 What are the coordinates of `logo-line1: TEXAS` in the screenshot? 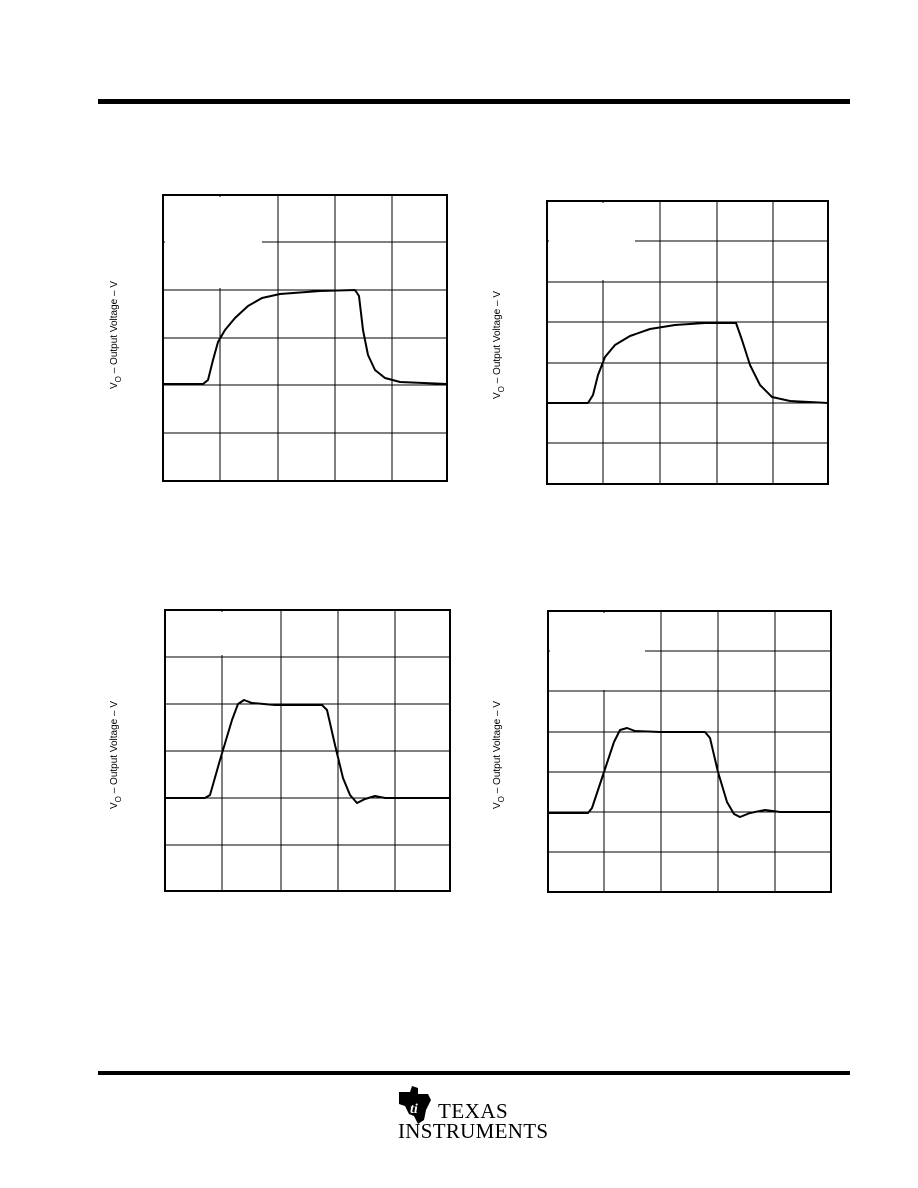 It's located at (473, 1111).